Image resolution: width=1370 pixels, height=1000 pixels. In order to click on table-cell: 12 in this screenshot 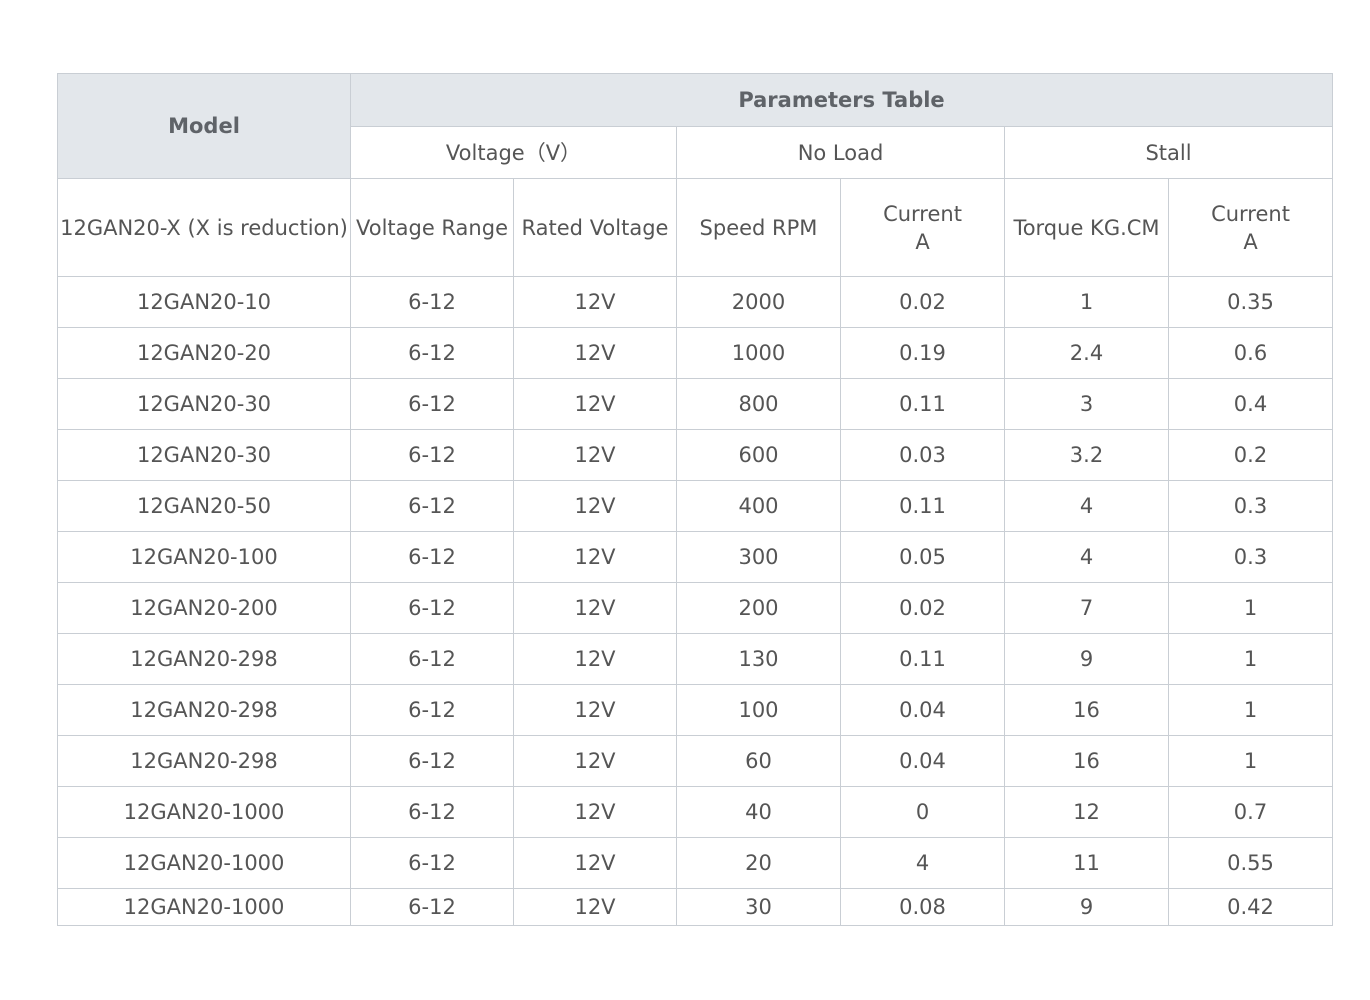, I will do `click(1086, 812)`.